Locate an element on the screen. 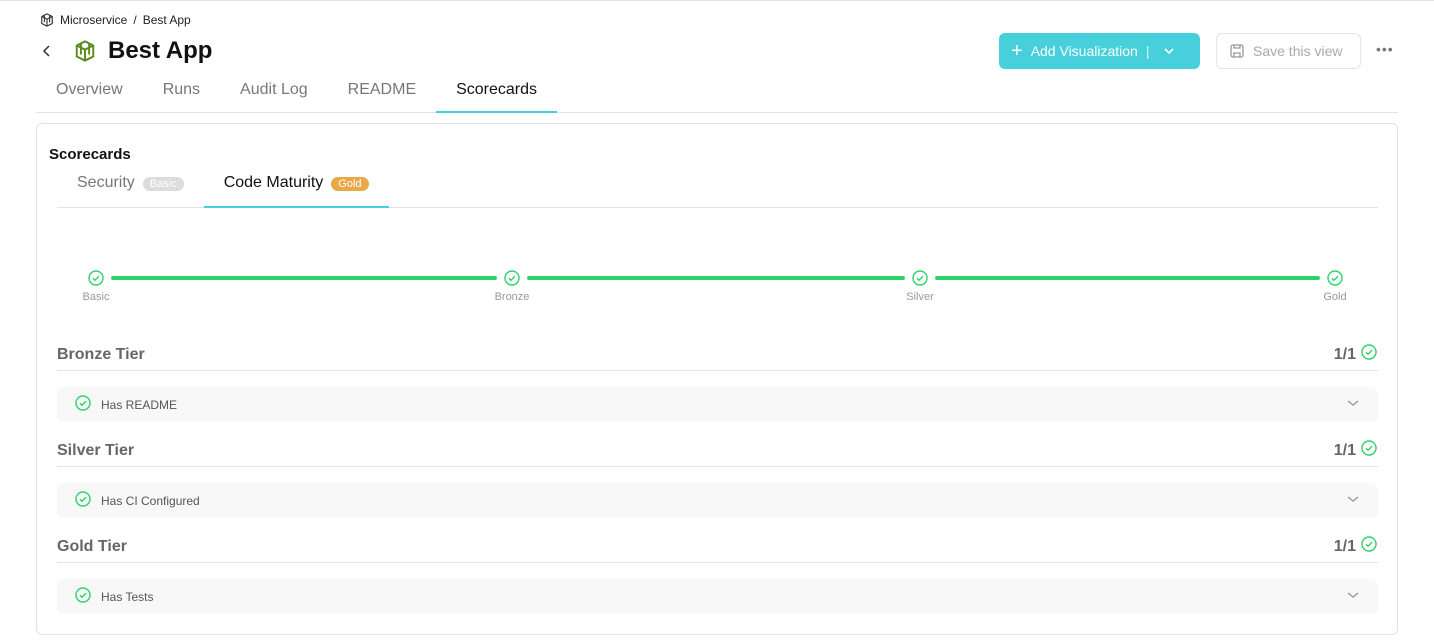  add-visualization-button: + Add Visualization | is located at coordinates (1099, 51).